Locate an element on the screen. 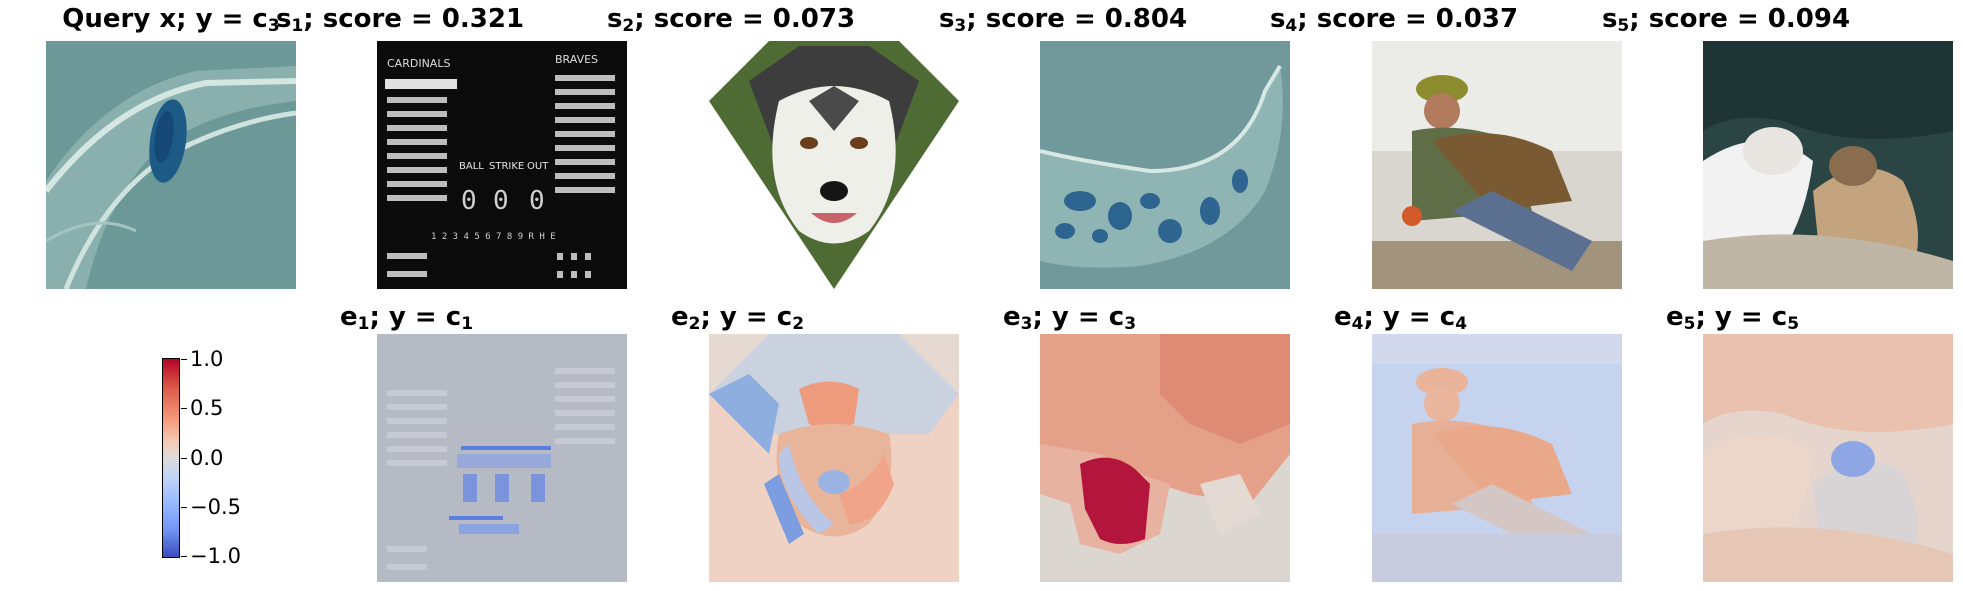 Image resolution: width=1963 pixels, height=591 pixels. label-ball: BALL is located at coordinates (471, 166).